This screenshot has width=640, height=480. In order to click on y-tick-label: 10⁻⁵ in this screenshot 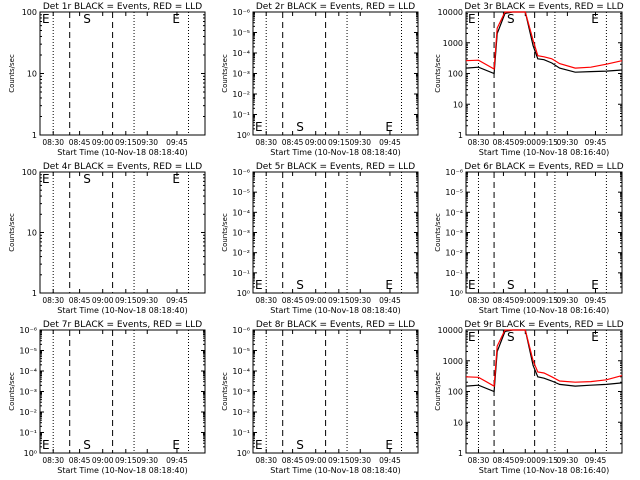, I will do `click(28, 351)`.